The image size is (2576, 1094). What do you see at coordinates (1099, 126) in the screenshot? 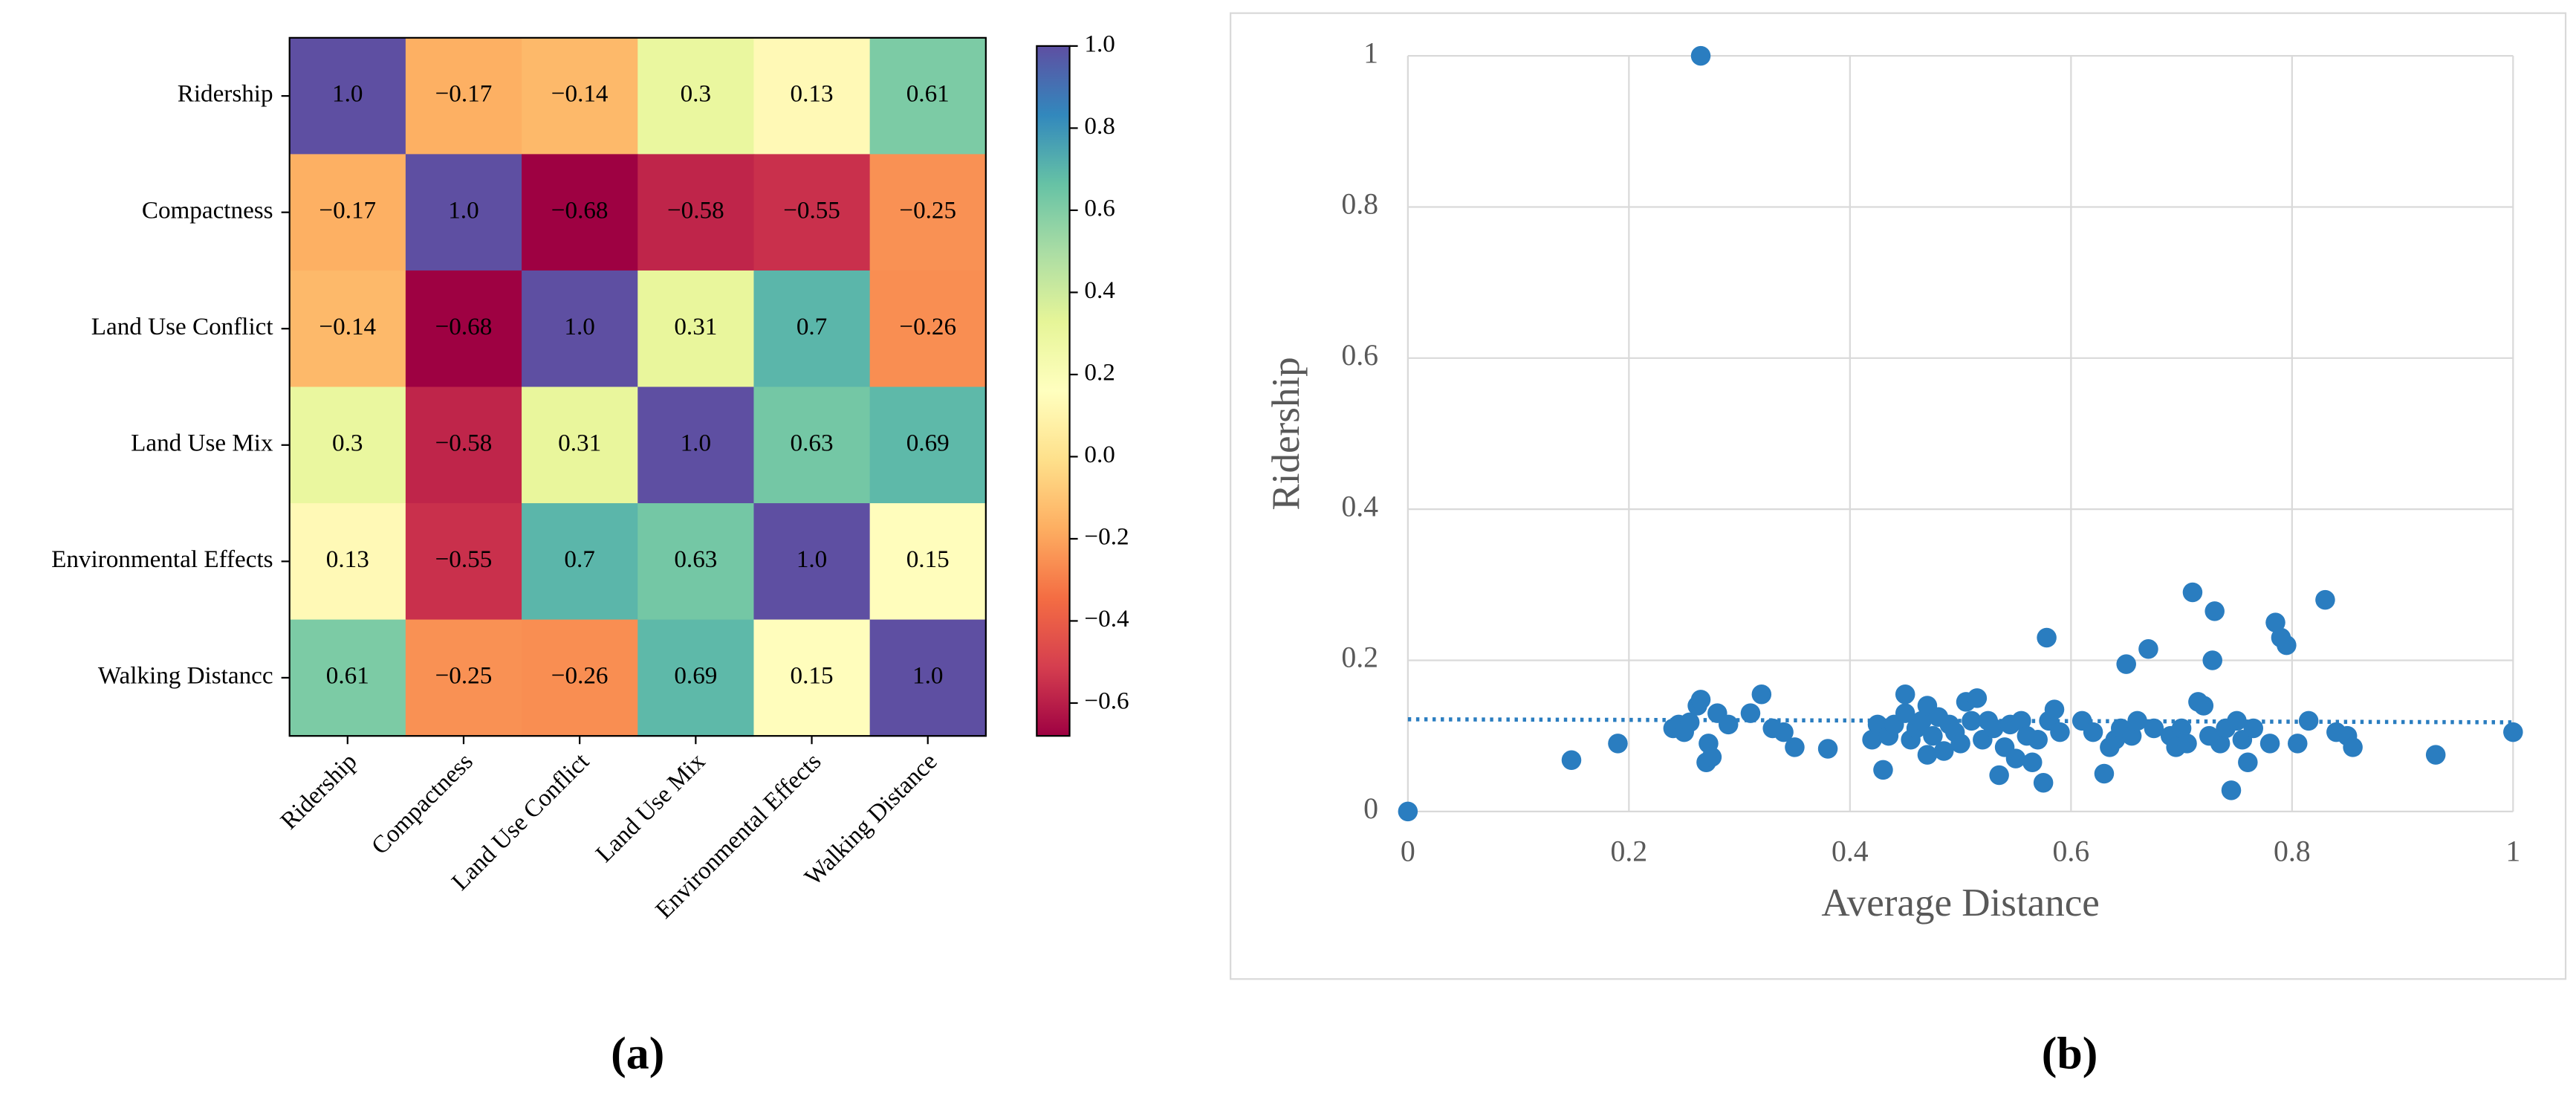
I see `colorbar-tick-label: 0.8` at bounding box center [1099, 126].